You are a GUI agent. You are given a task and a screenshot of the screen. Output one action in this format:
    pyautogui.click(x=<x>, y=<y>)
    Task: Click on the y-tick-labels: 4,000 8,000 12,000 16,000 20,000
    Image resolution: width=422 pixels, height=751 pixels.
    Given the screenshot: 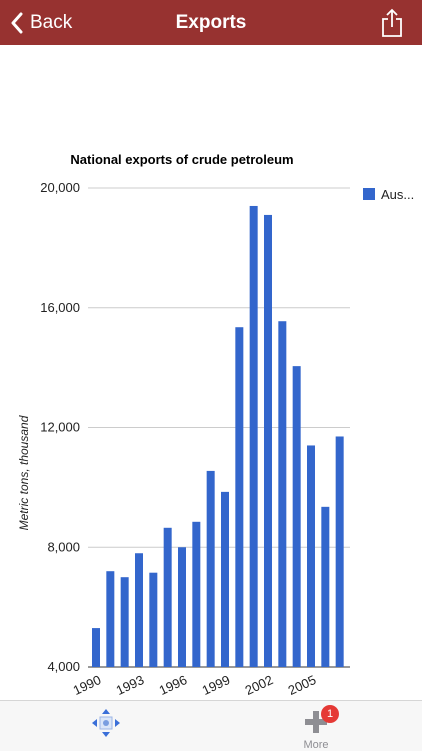 What is the action you would take?
    pyautogui.click(x=60, y=427)
    